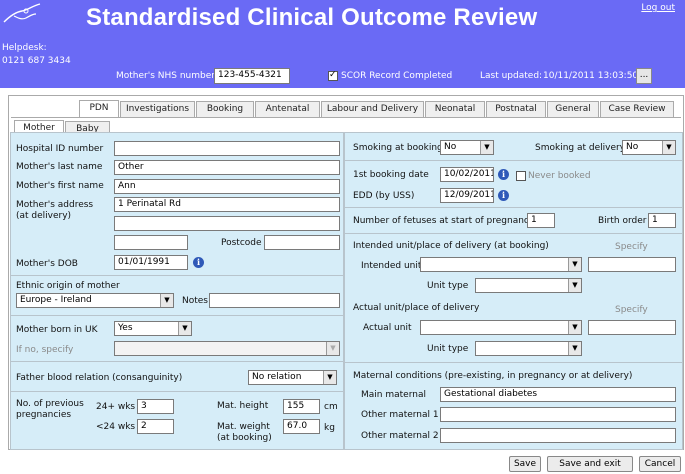 The image size is (685, 474). Describe the element at coordinates (60, 186) in the screenshot. I see `first-name-label: Mother's first name` at that location.